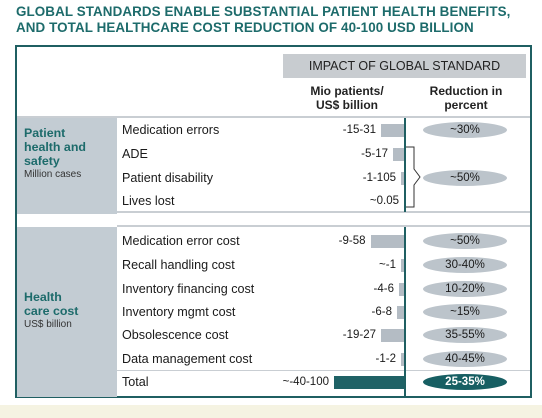  What do you see at coordinates (305, 382) in the screenshot?
I see `value-label: ~-40-100` at bounding box center [305, 382].